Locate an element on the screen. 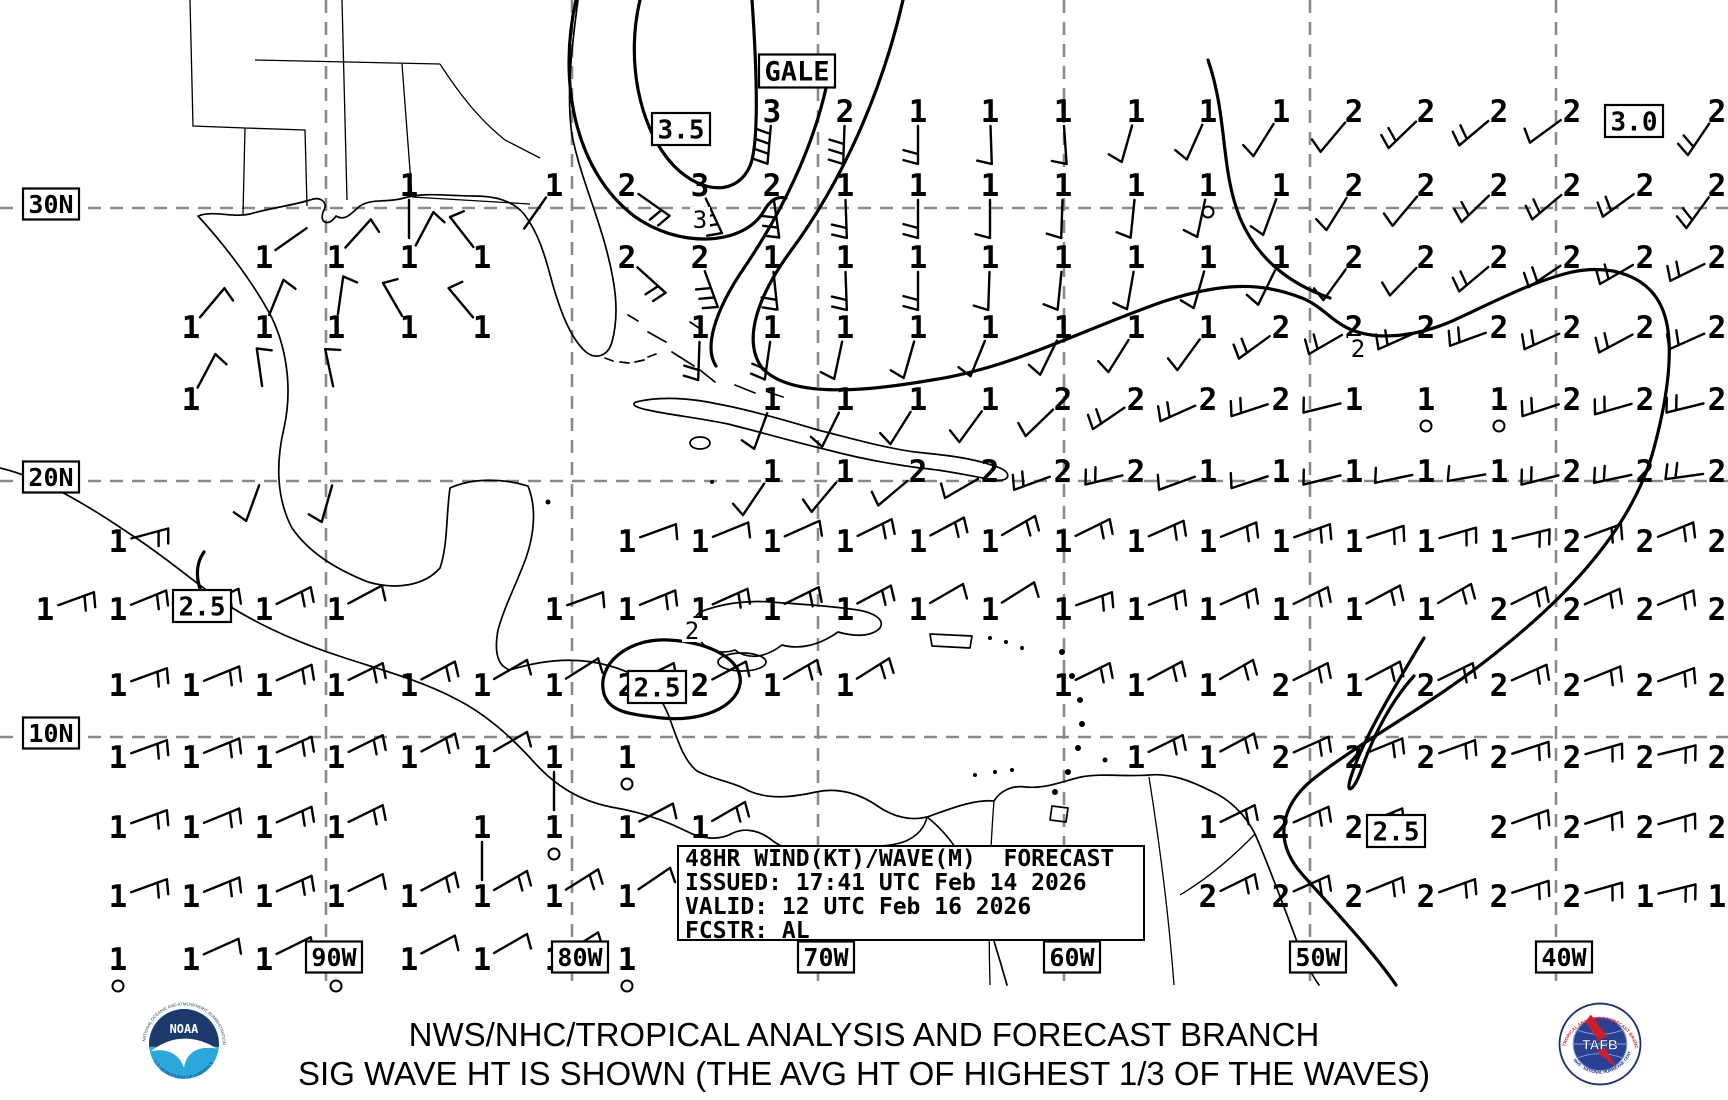 The width and height of the screenshot is (1728, 1100). wave-contour-v-hook is located at coordinates (1386, 713).